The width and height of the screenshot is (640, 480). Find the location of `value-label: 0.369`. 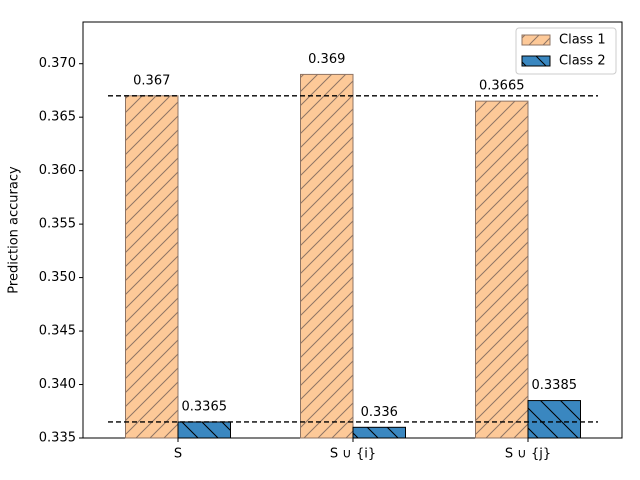

value-label: 0.369 is located at coordinates (326, 59).